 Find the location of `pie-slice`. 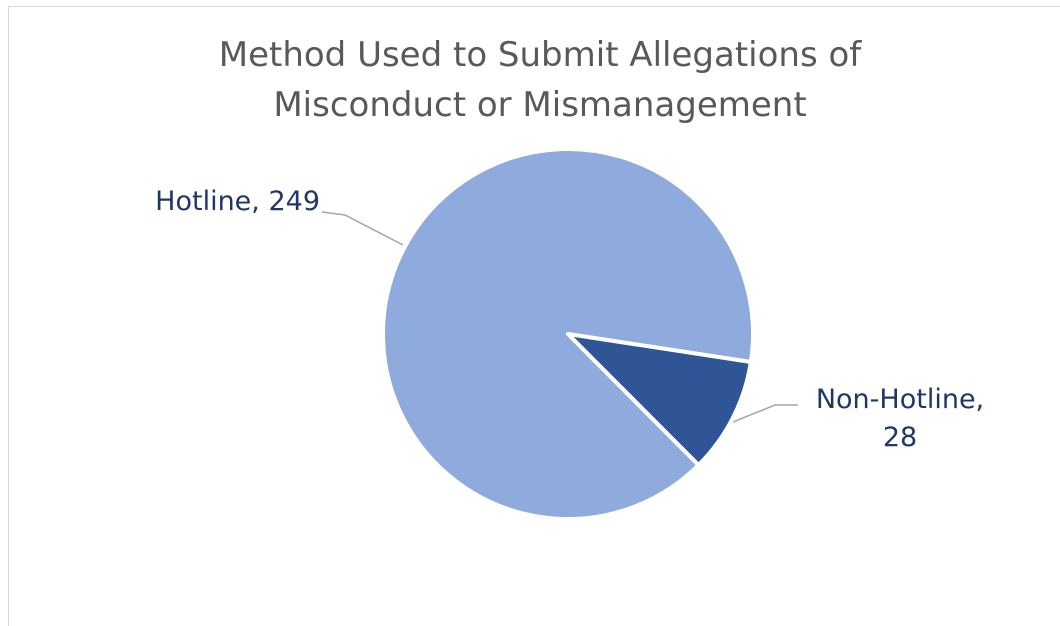

pie-slice is located at coordinates (659, 400).